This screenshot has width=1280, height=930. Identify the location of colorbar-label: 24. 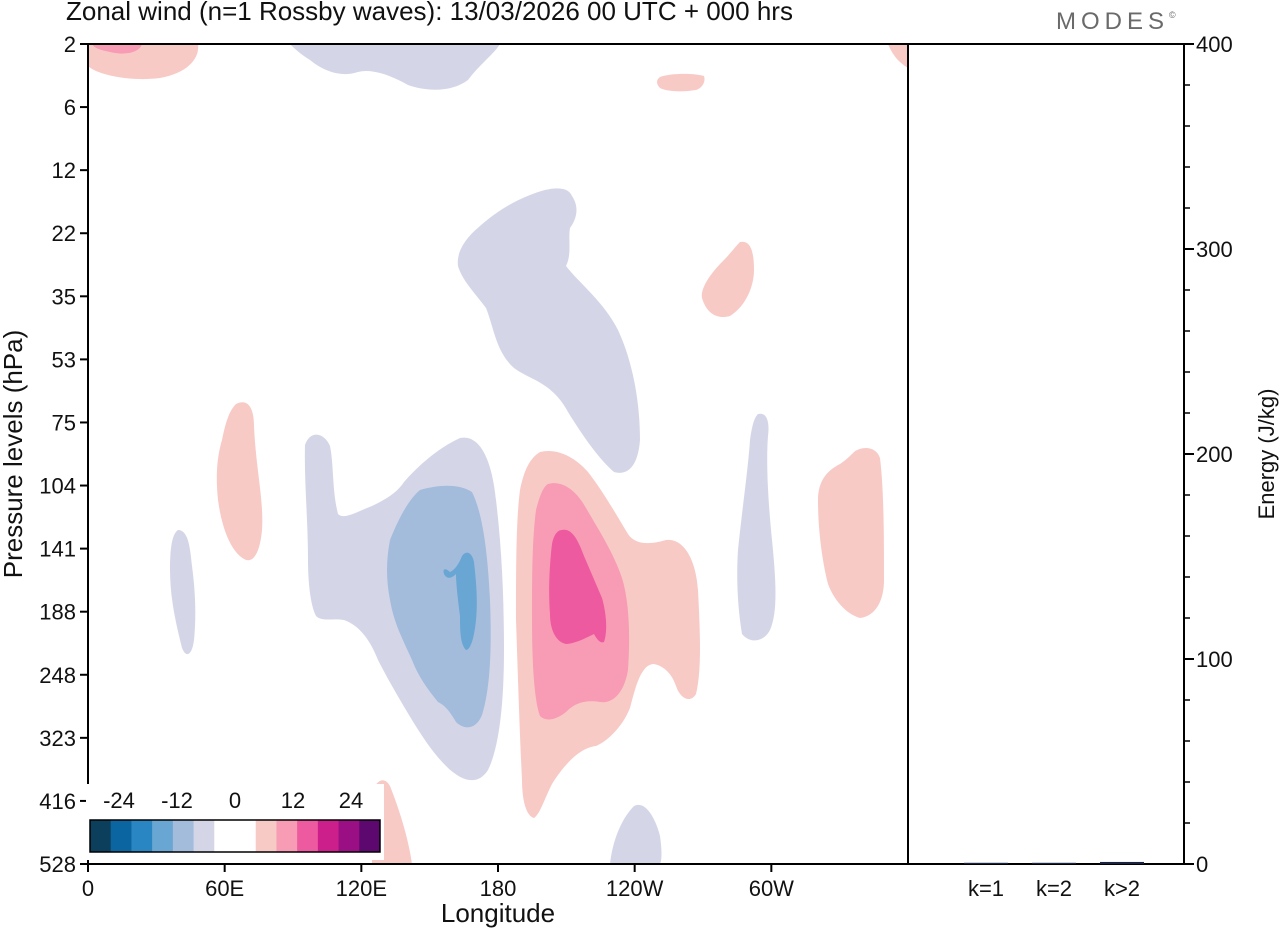
(351, 800).